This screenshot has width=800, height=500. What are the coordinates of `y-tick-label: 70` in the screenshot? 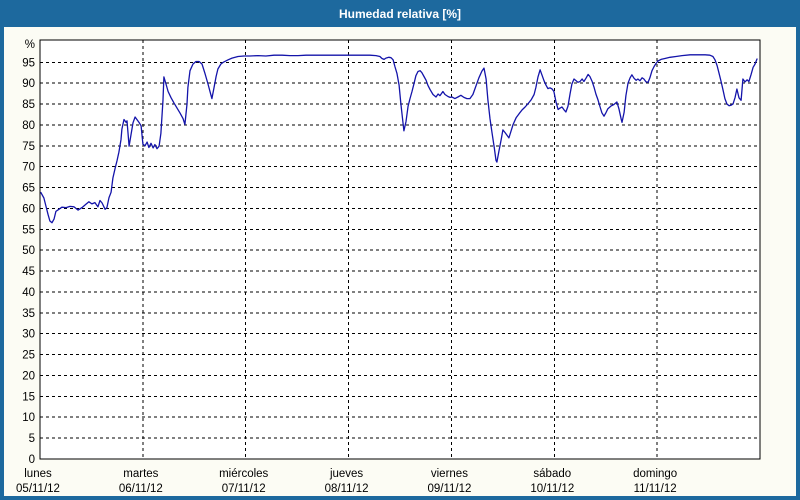 It's located at (28, 168).